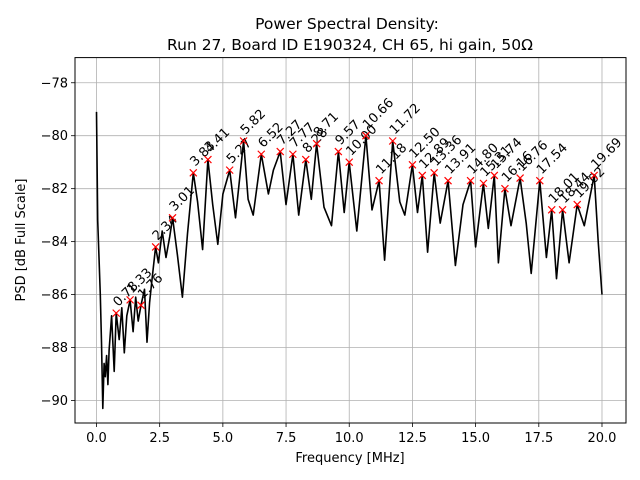 This screenshot has height=480, width=640. I want to click on y-tick-label: −90, so click(54, 401).